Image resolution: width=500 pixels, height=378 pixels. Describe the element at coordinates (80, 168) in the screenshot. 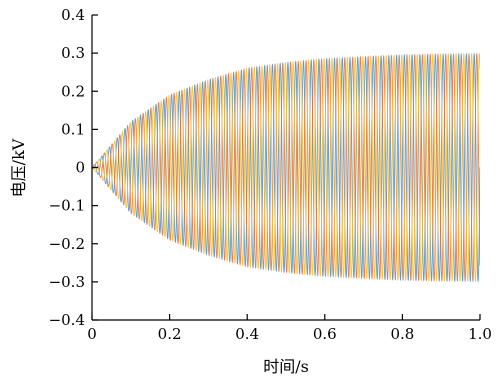

I see `y-tick-label: 0` at that location.